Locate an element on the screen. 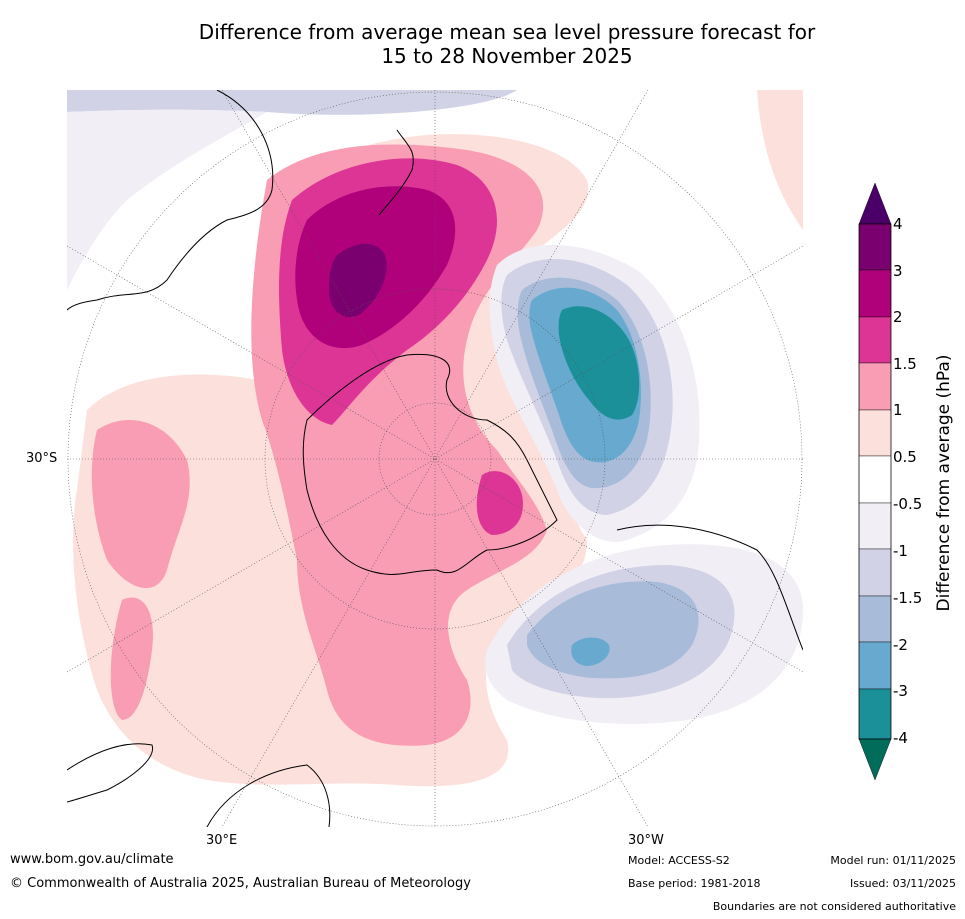 Image resolution: width=965 pixels, height=919 pixels. footer-website: www.bom.gov.au/climate is located at coordinates (92, 859).